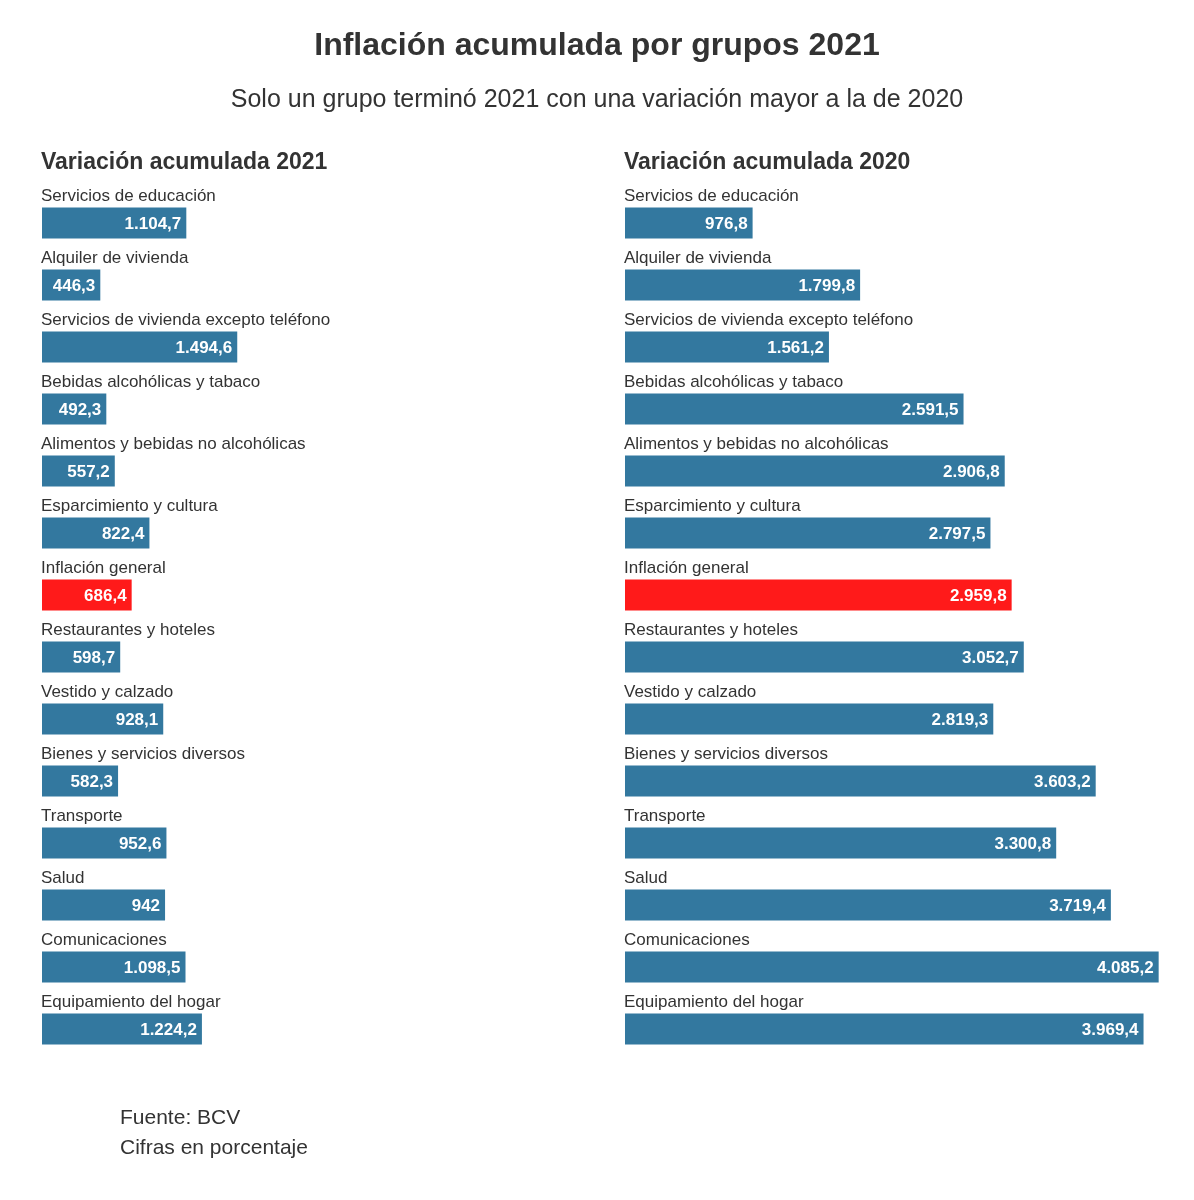 The height and width of the screenshot is (1200, 1194). What do you see at coordinates (1062, 782) in the screenshot?
I see `data-label: 3.603,2` at bounding box center [1062, 782].